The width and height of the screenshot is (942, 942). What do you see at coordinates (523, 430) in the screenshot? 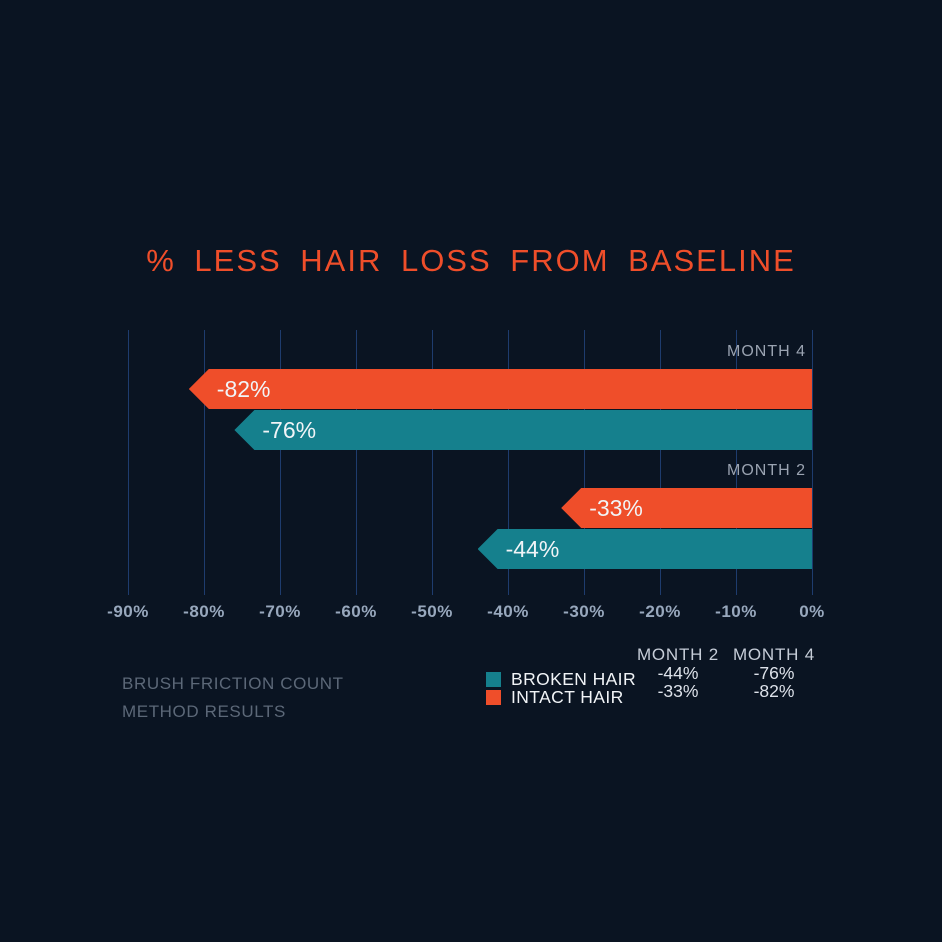
I see `bar-month-4-broken-hair: -76%` at bounding box center [523, 430].